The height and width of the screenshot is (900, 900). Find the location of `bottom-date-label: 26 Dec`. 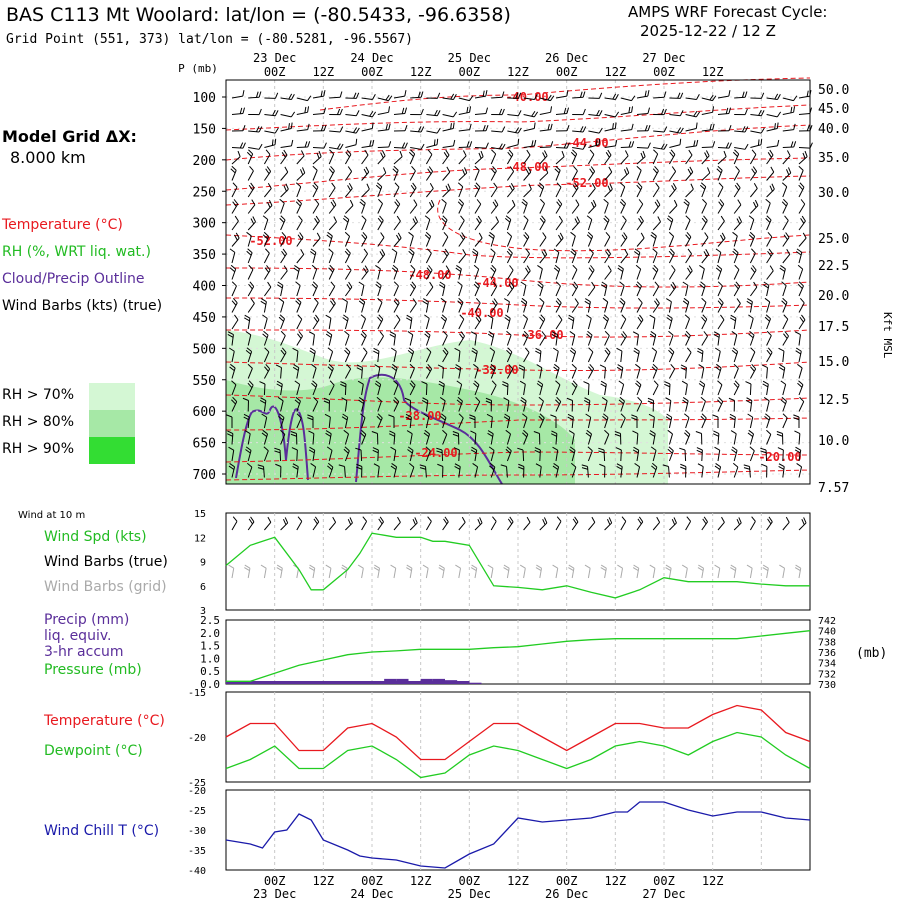

bottom-date-label: 26 Dec is located at coordinates (566, 893).